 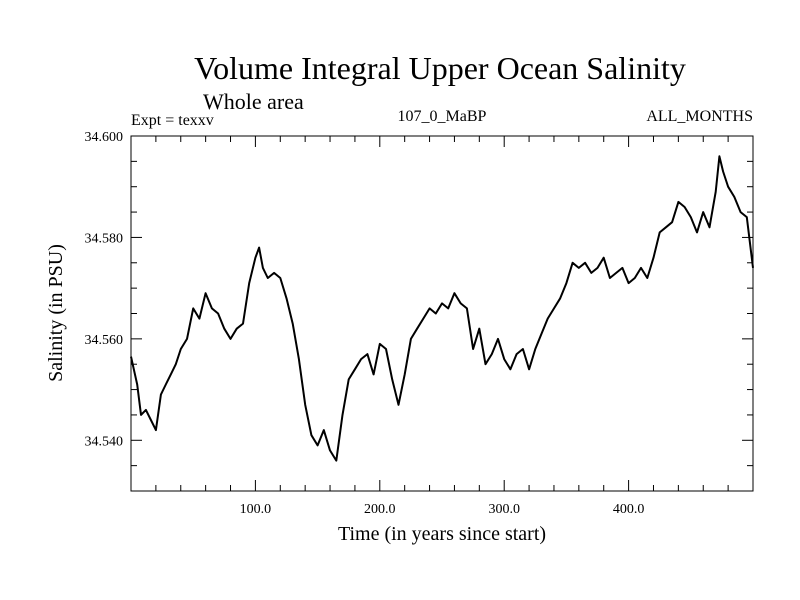 I want to click on header-right: ALL_MONTHS, so click(x=699, y=116).